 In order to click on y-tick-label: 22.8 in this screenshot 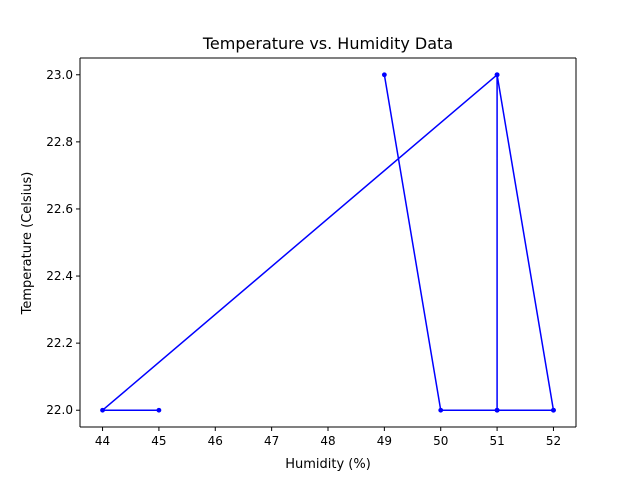, I will do `click(59, 142)`.